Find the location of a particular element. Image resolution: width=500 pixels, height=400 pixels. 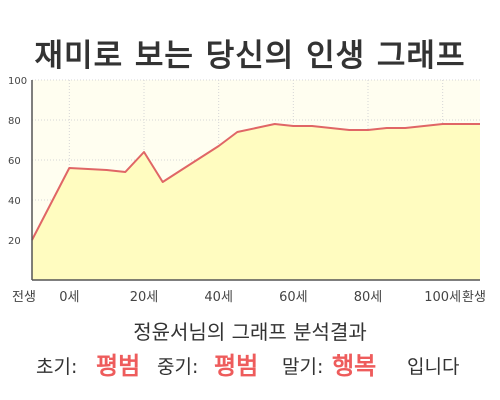

x-tick-label: 80세 is located at coordinates (368, 297).